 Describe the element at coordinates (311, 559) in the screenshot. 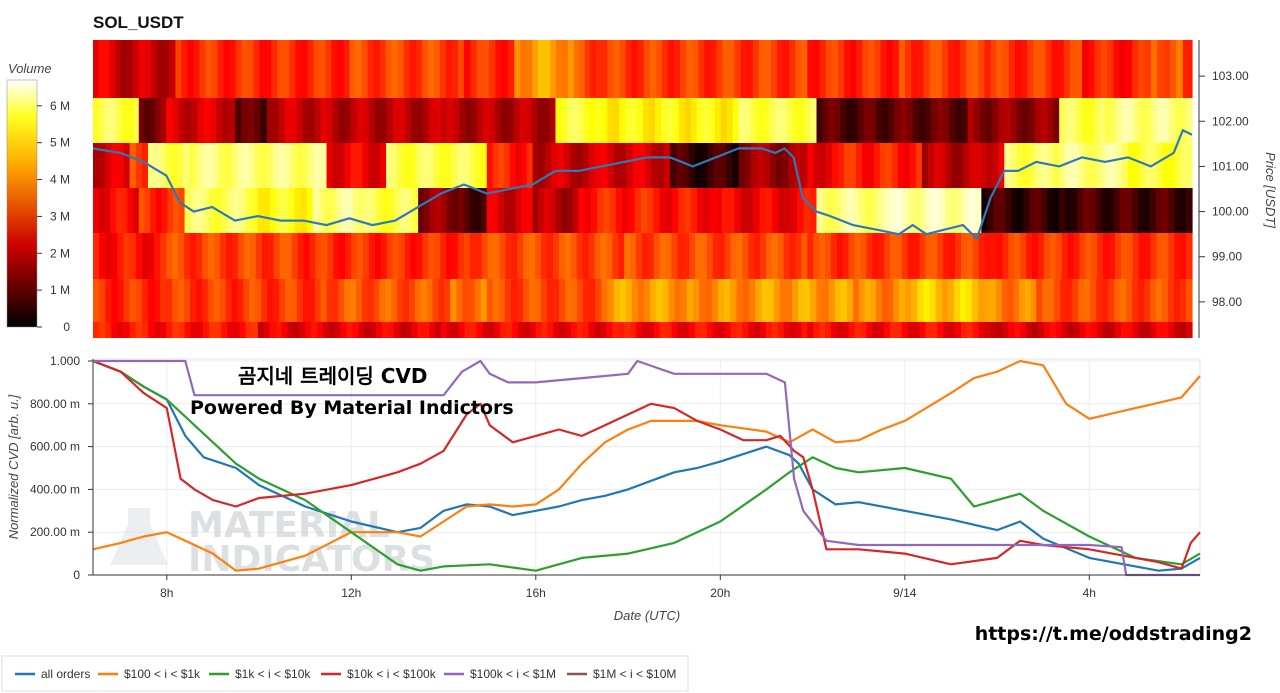

I see `watermark-line2: INDICATORS` at that location.